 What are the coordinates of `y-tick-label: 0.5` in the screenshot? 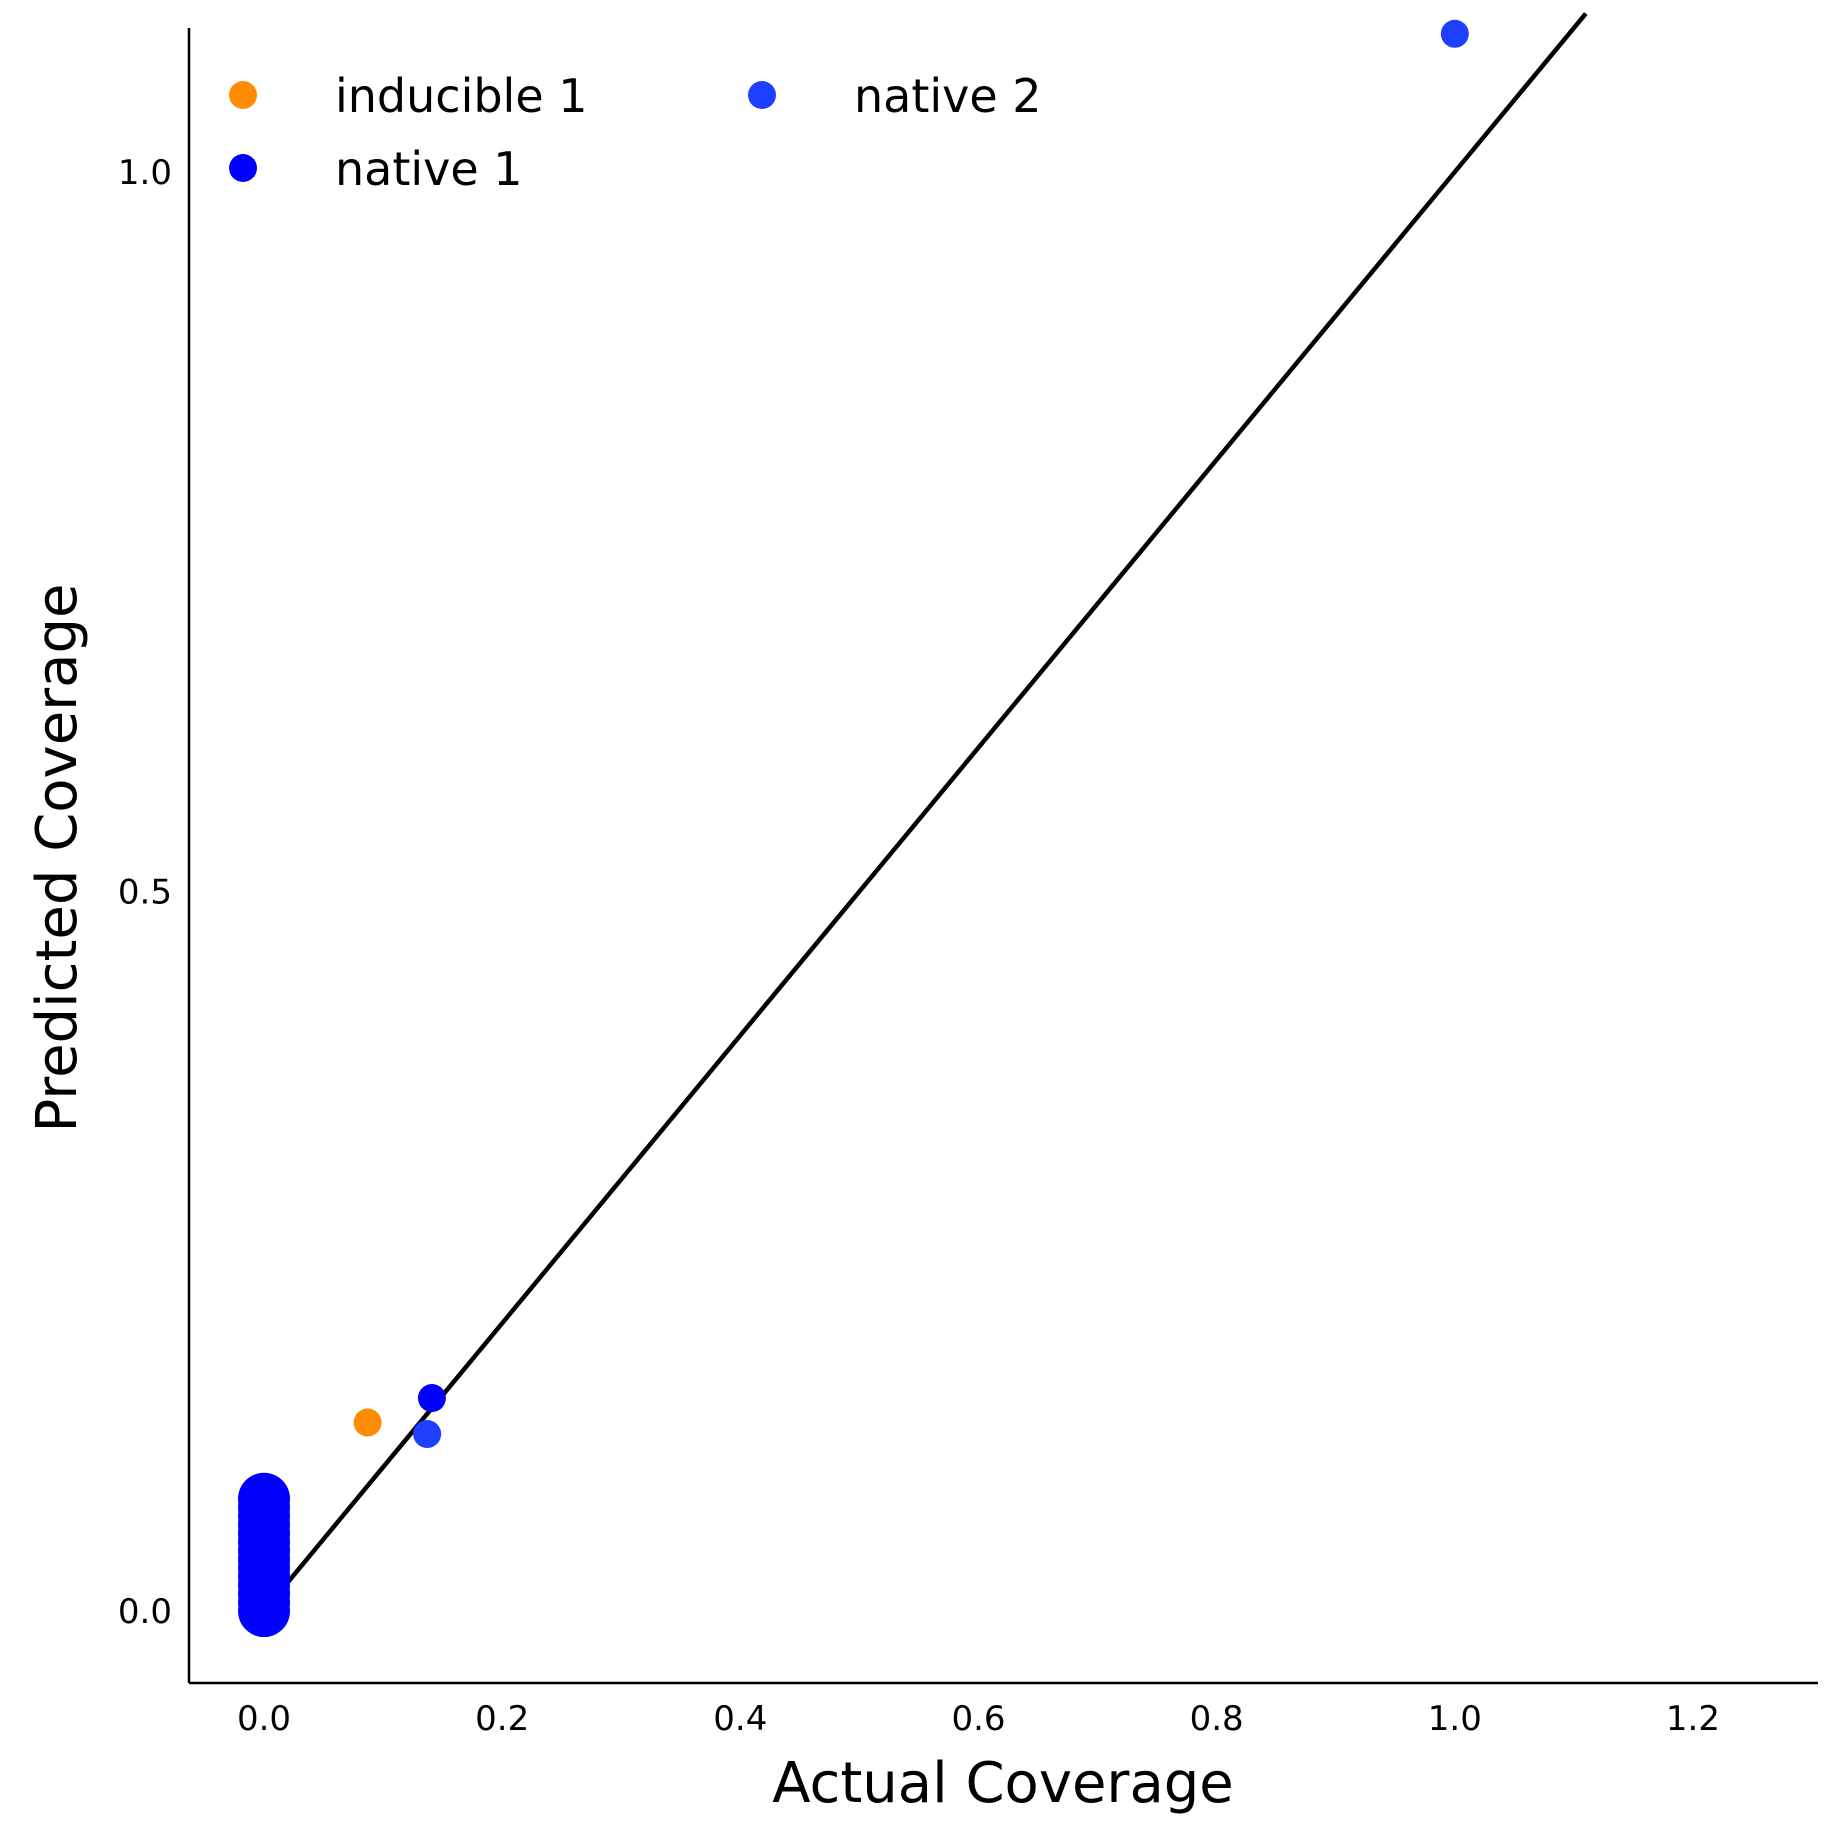 It's located at (145, 892).